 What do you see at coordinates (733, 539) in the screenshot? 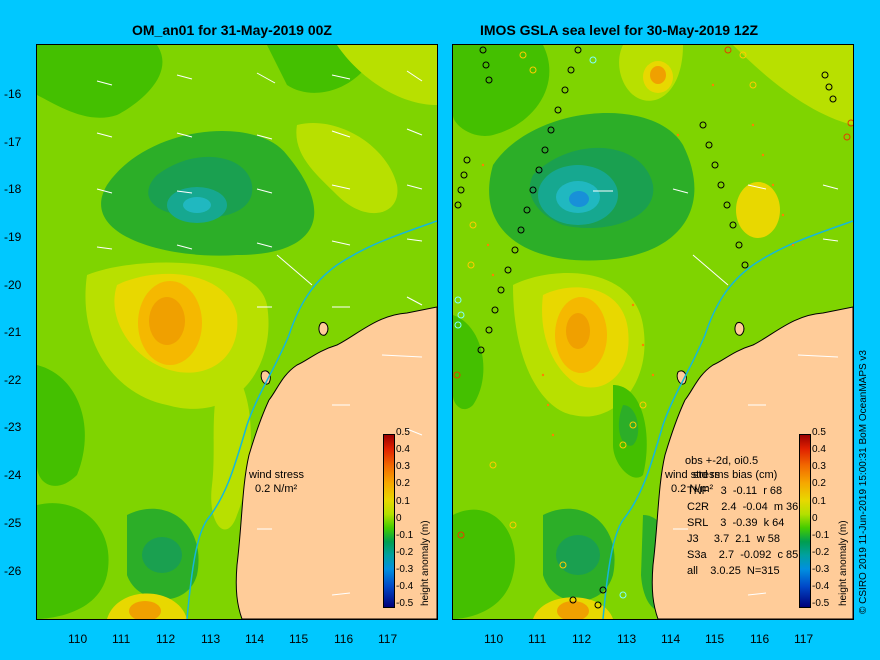
I see `stats-row: J3 3.7 2.1 w 58` at bounding box center [733, 539].